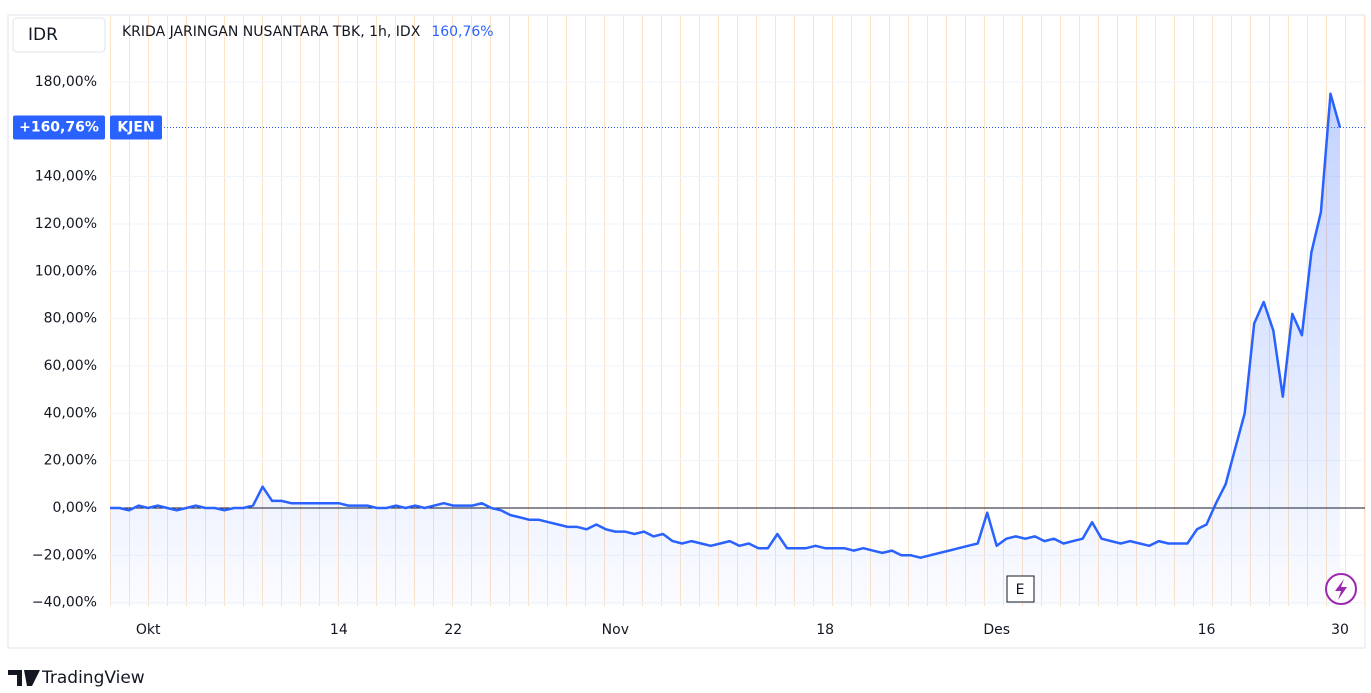  I want to click on x-tick-label: 18, so click(825, 630).